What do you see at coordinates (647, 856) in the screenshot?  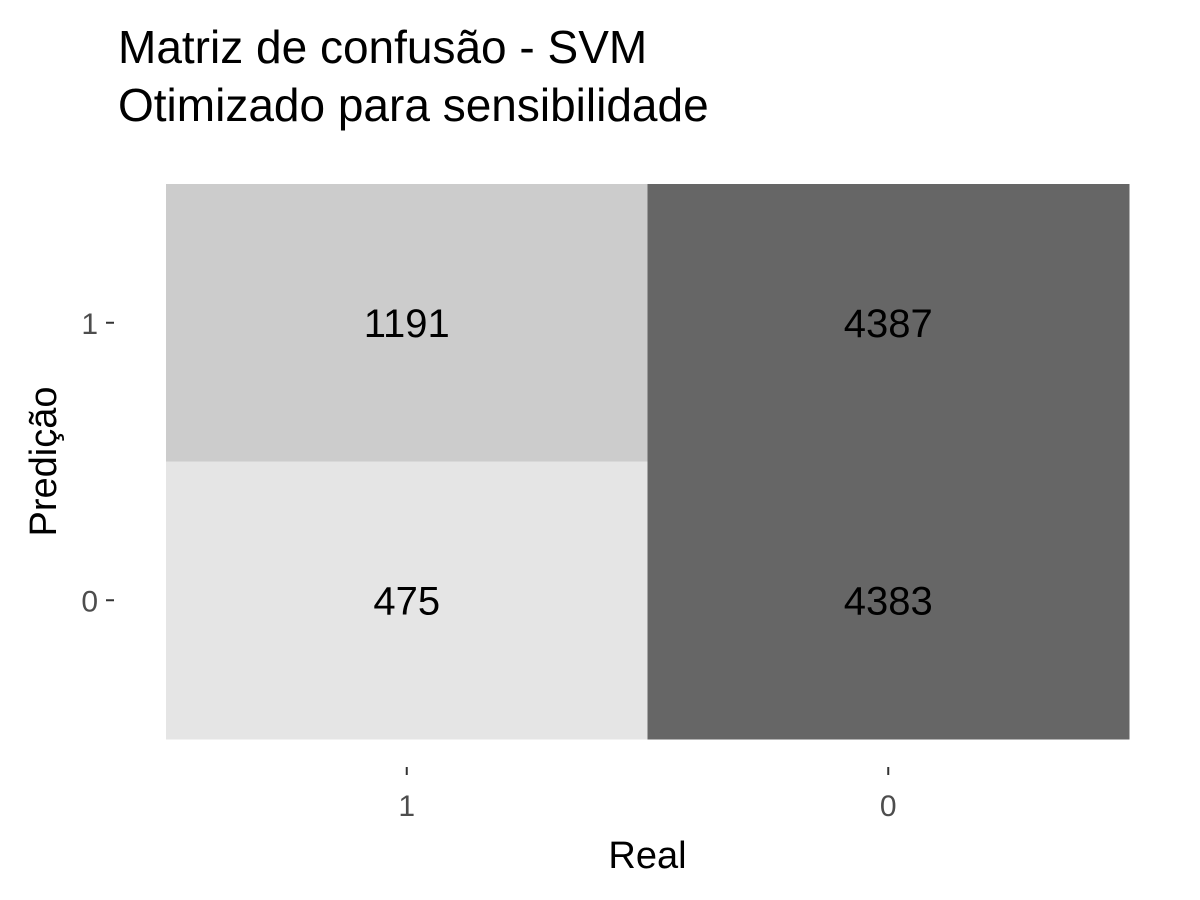 I see `x-axis-title: Real` at bounding box center [647, 856].